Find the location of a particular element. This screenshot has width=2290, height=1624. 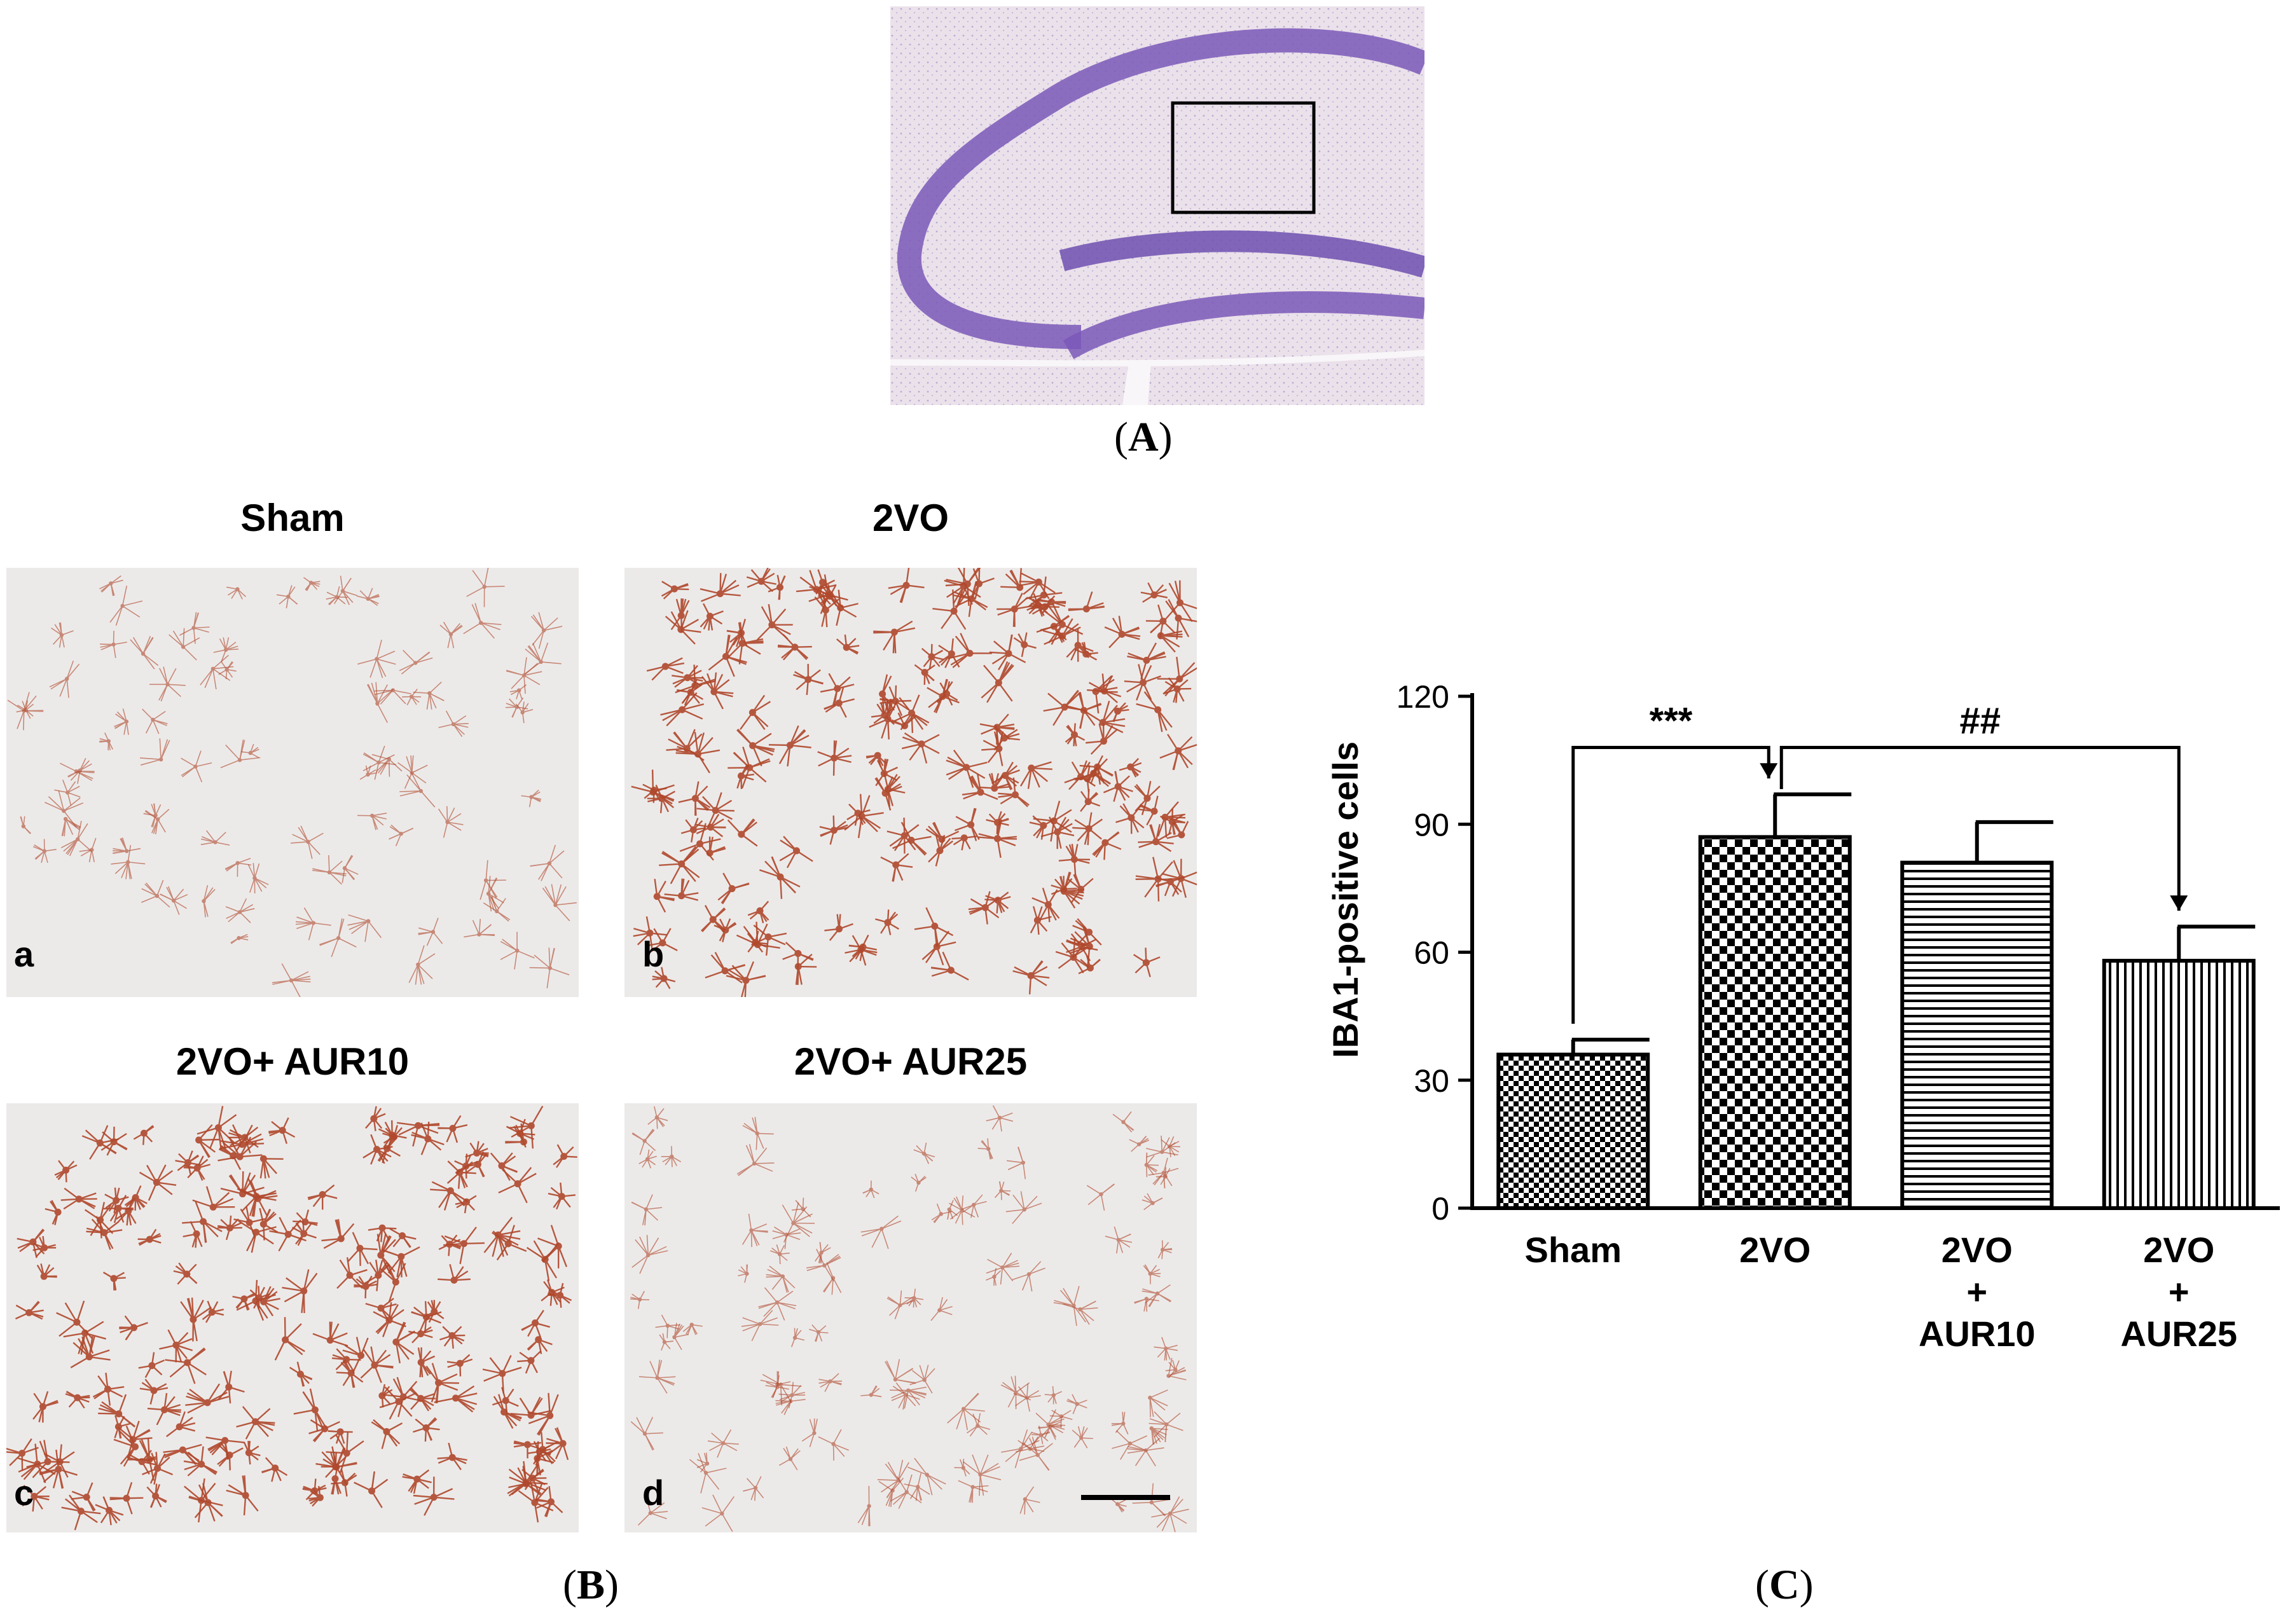

micrograph-title-2vo: 2VO is located at coordinates (910, 518).